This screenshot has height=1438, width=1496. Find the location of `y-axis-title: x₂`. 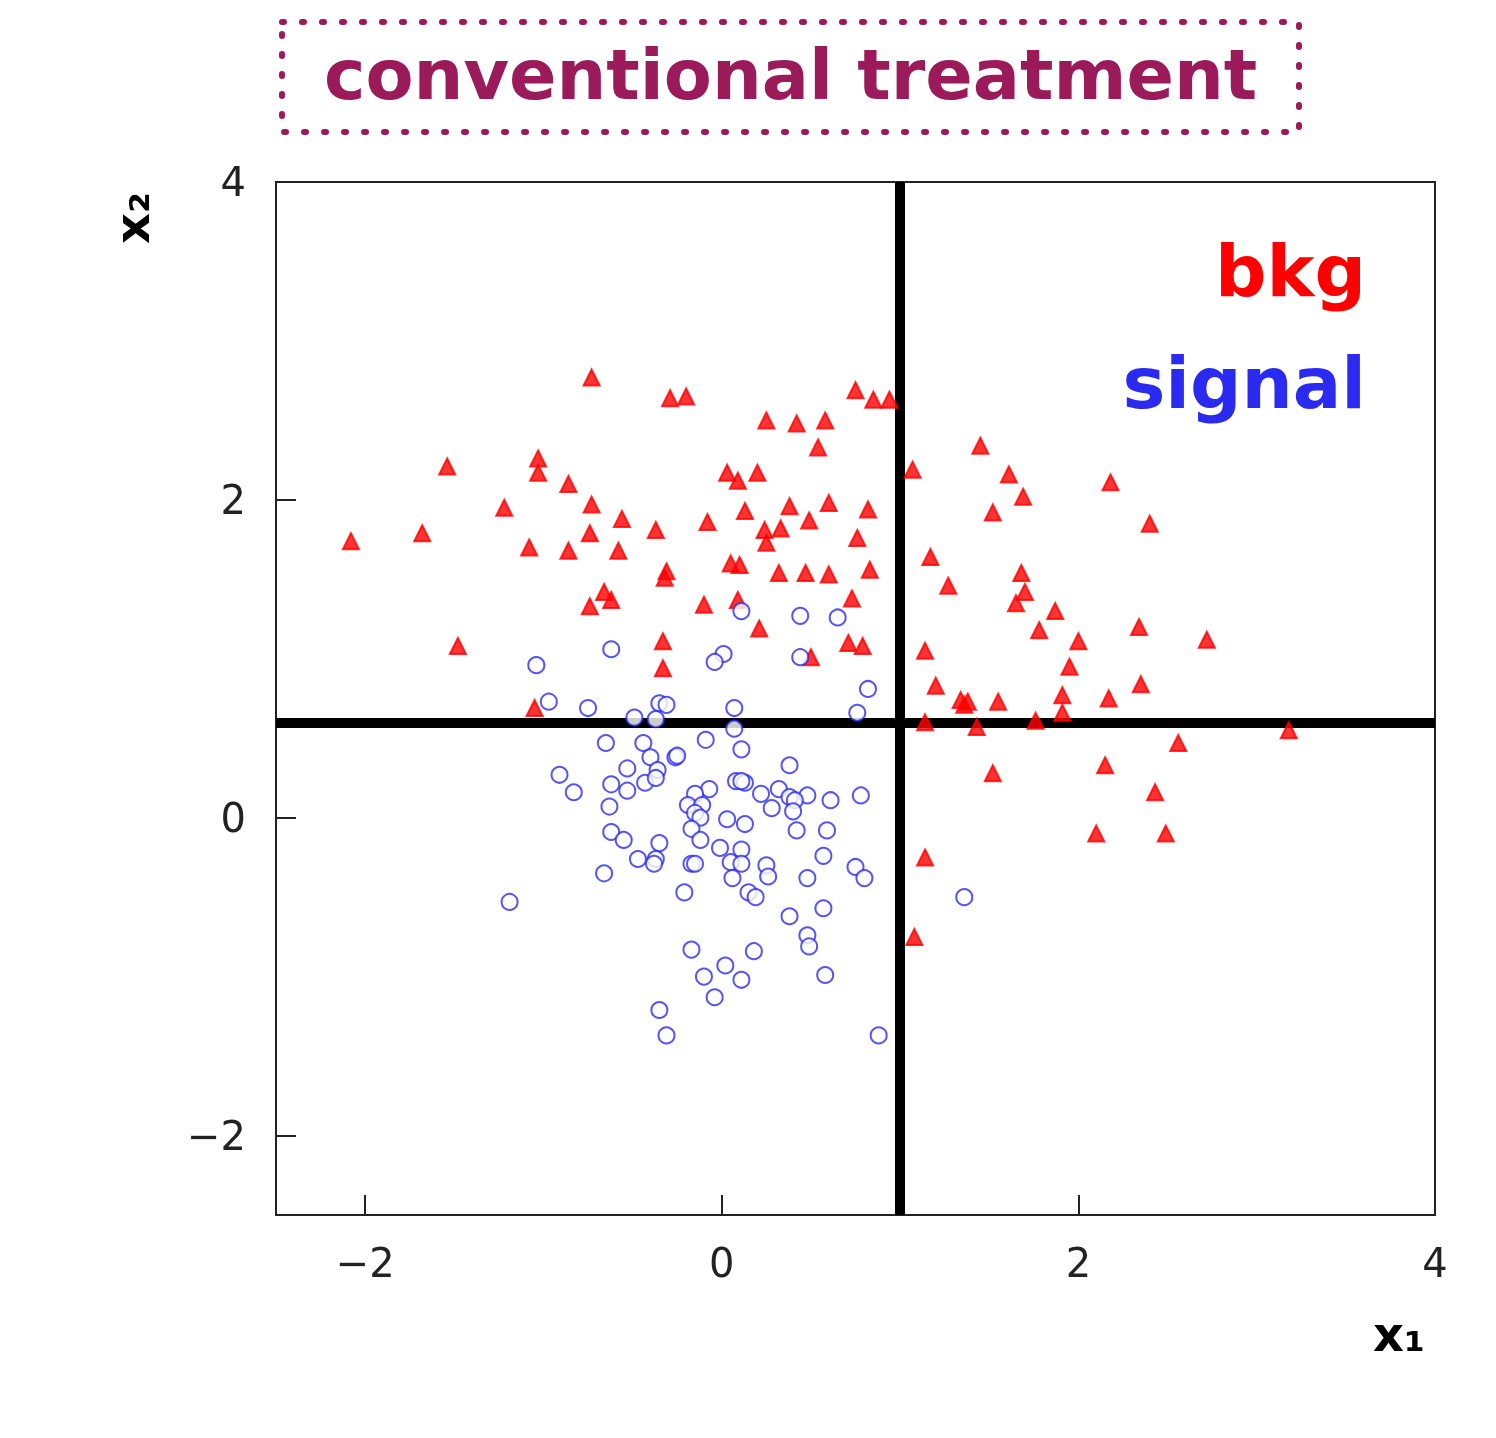

y-axis-title: x₂ is located at coordinates (132, 218).